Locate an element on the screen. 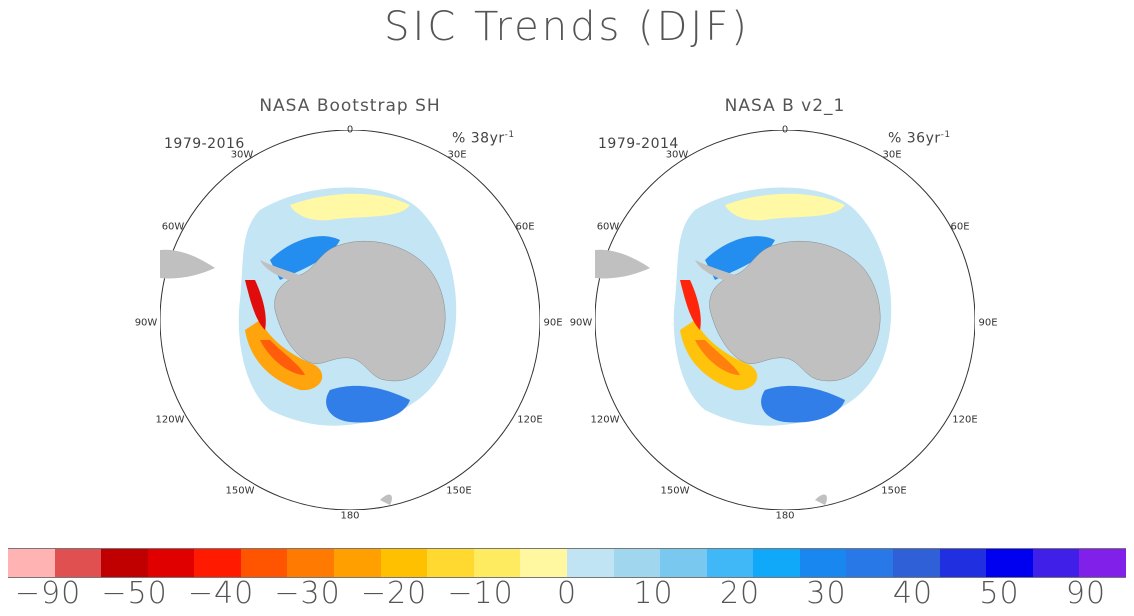 The height and width of the screenshot is (616, 1134). lon-label-30e-right: 30E is located at coordinates (892, 155).